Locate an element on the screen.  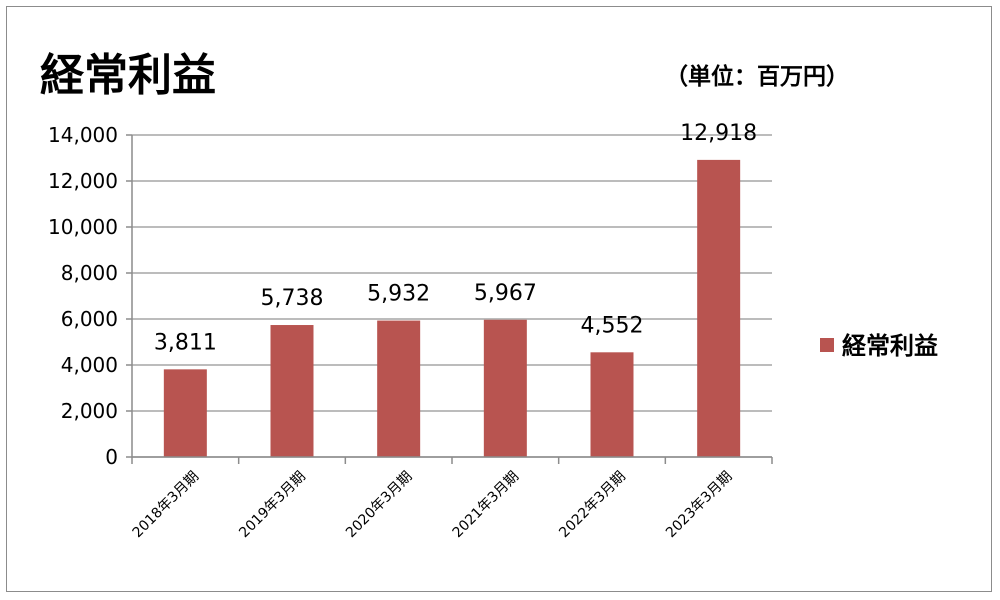
legend: 経常利益 is located at coordinates (879, 346).